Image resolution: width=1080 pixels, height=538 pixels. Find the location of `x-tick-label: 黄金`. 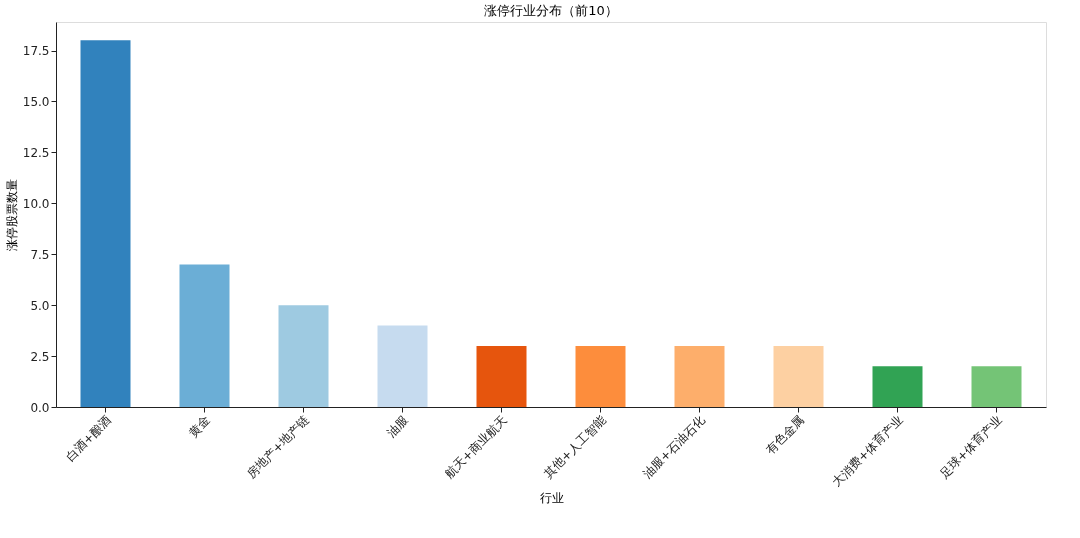

x-tick-label: 黄金 is located at coordinates (199, 426).